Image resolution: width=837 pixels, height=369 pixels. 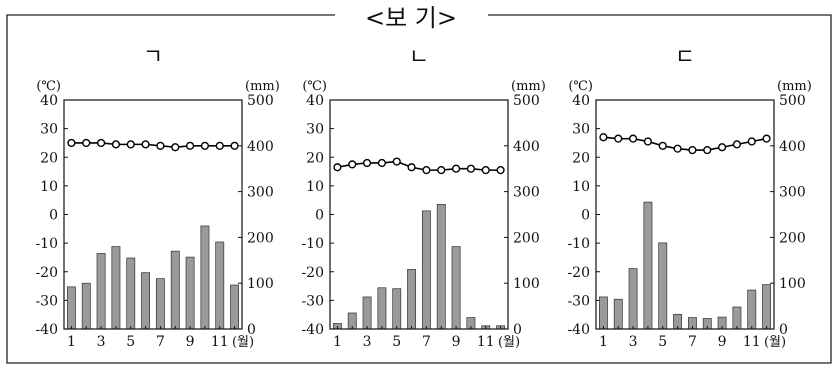 I want to click on precipitation-unit-label: (mm), so click(x=528, y=86).